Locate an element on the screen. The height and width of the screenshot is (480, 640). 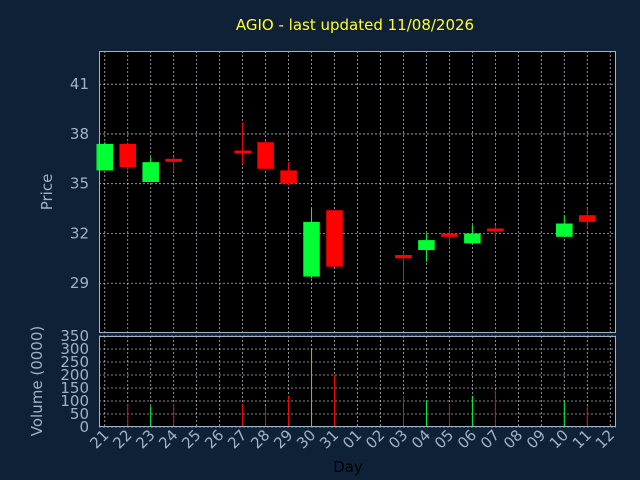
volume-tick-label: 50 is located at coordinates (79, 414).